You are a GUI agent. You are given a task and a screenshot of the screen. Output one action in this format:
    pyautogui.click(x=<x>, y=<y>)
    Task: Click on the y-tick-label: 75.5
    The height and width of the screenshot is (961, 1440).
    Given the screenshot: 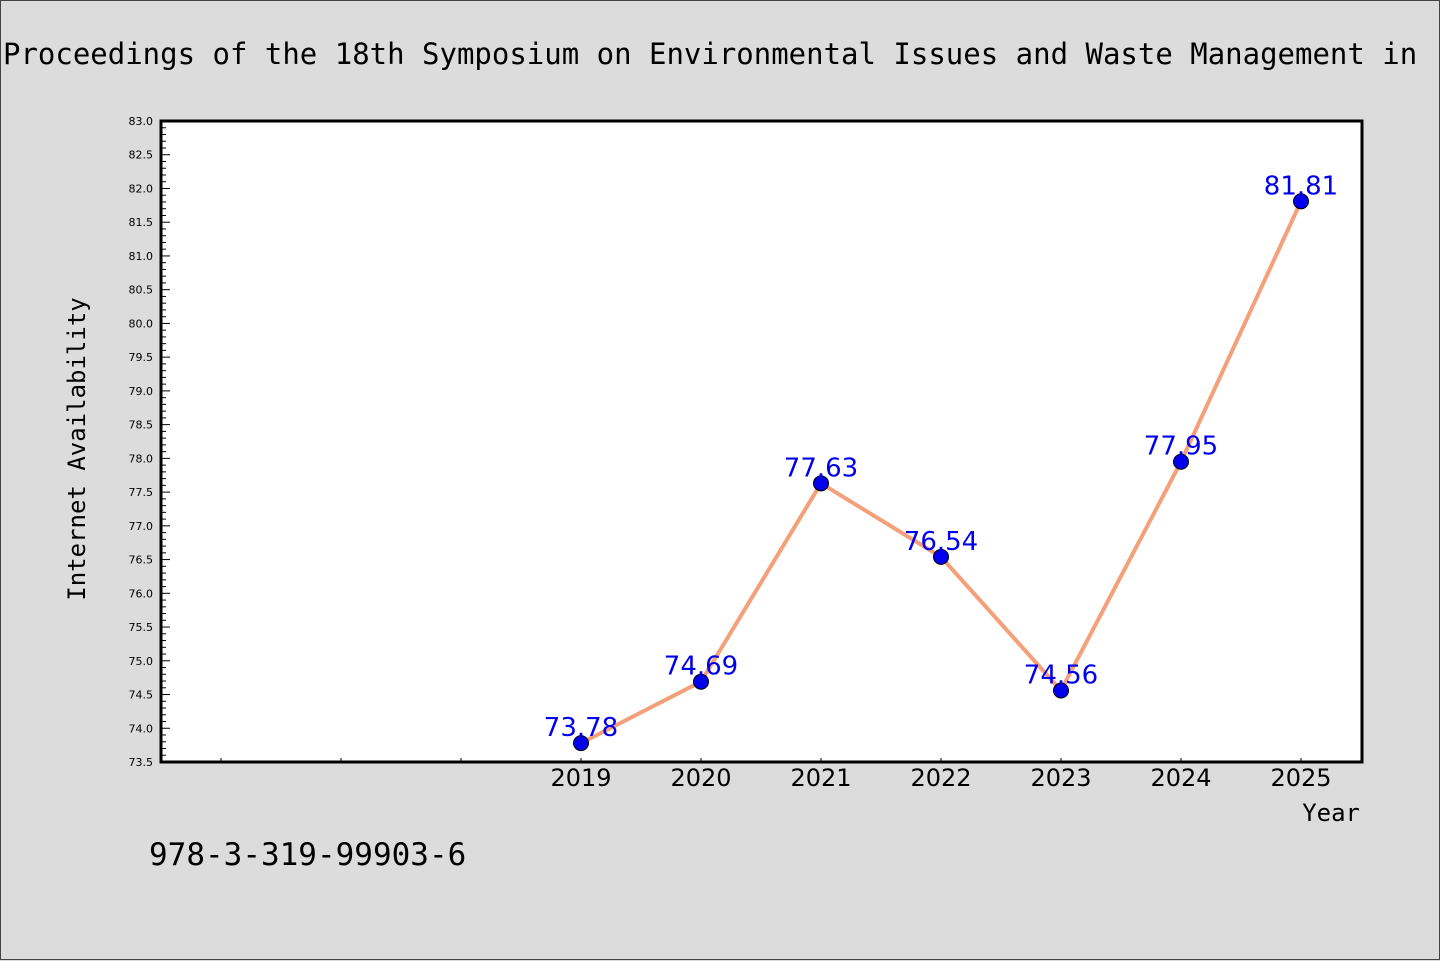 What is the action you would take?
    pyautogui.click(x=141, y=627)
    